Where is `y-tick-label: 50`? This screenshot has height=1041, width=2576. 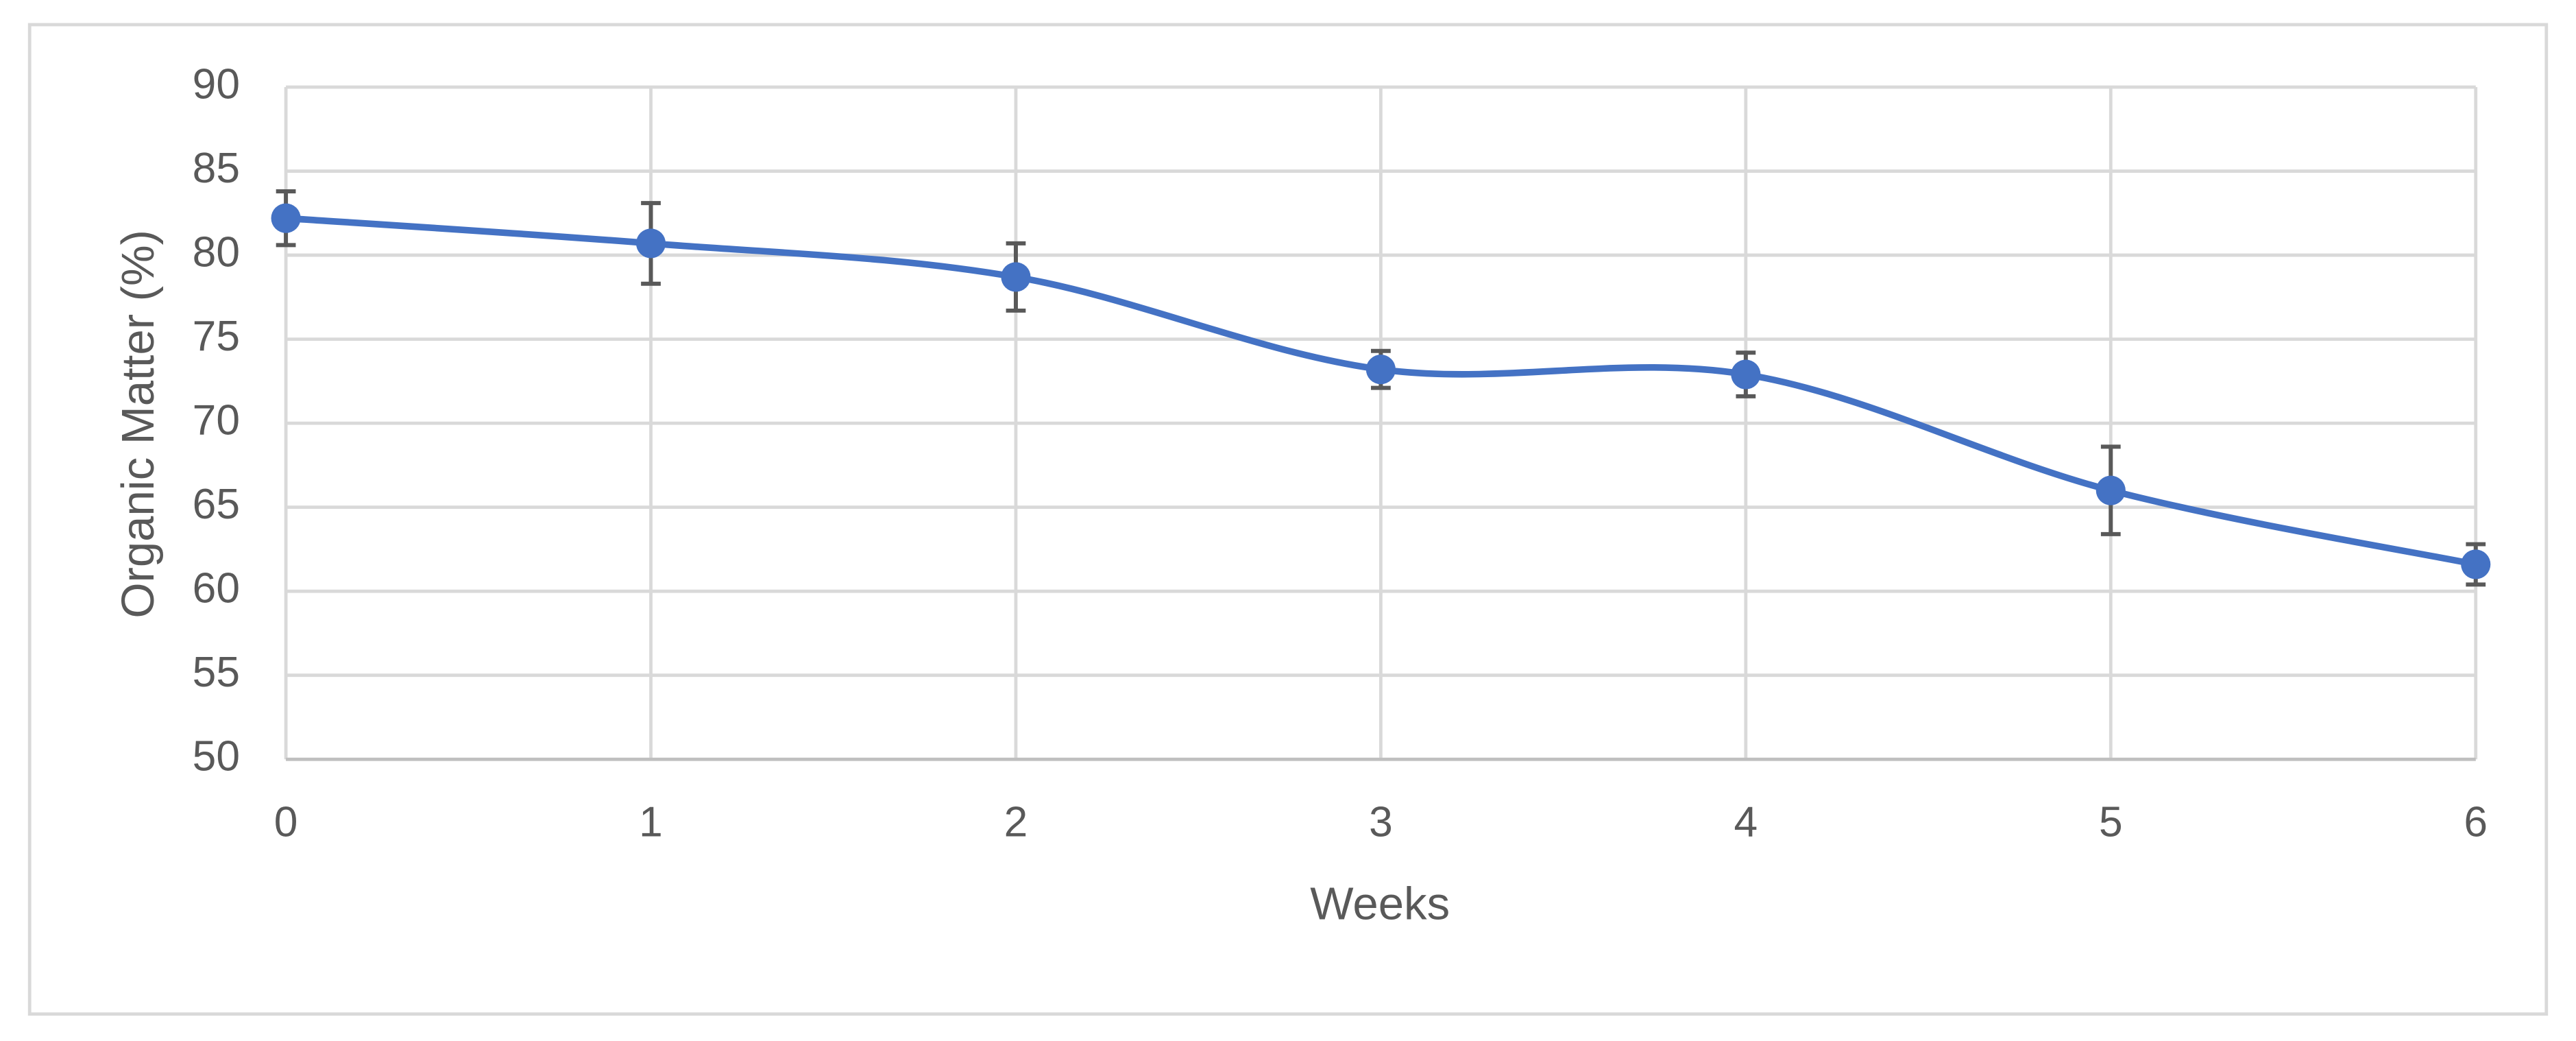
y-tick-label: 50 is located at coordinates (216, 756).